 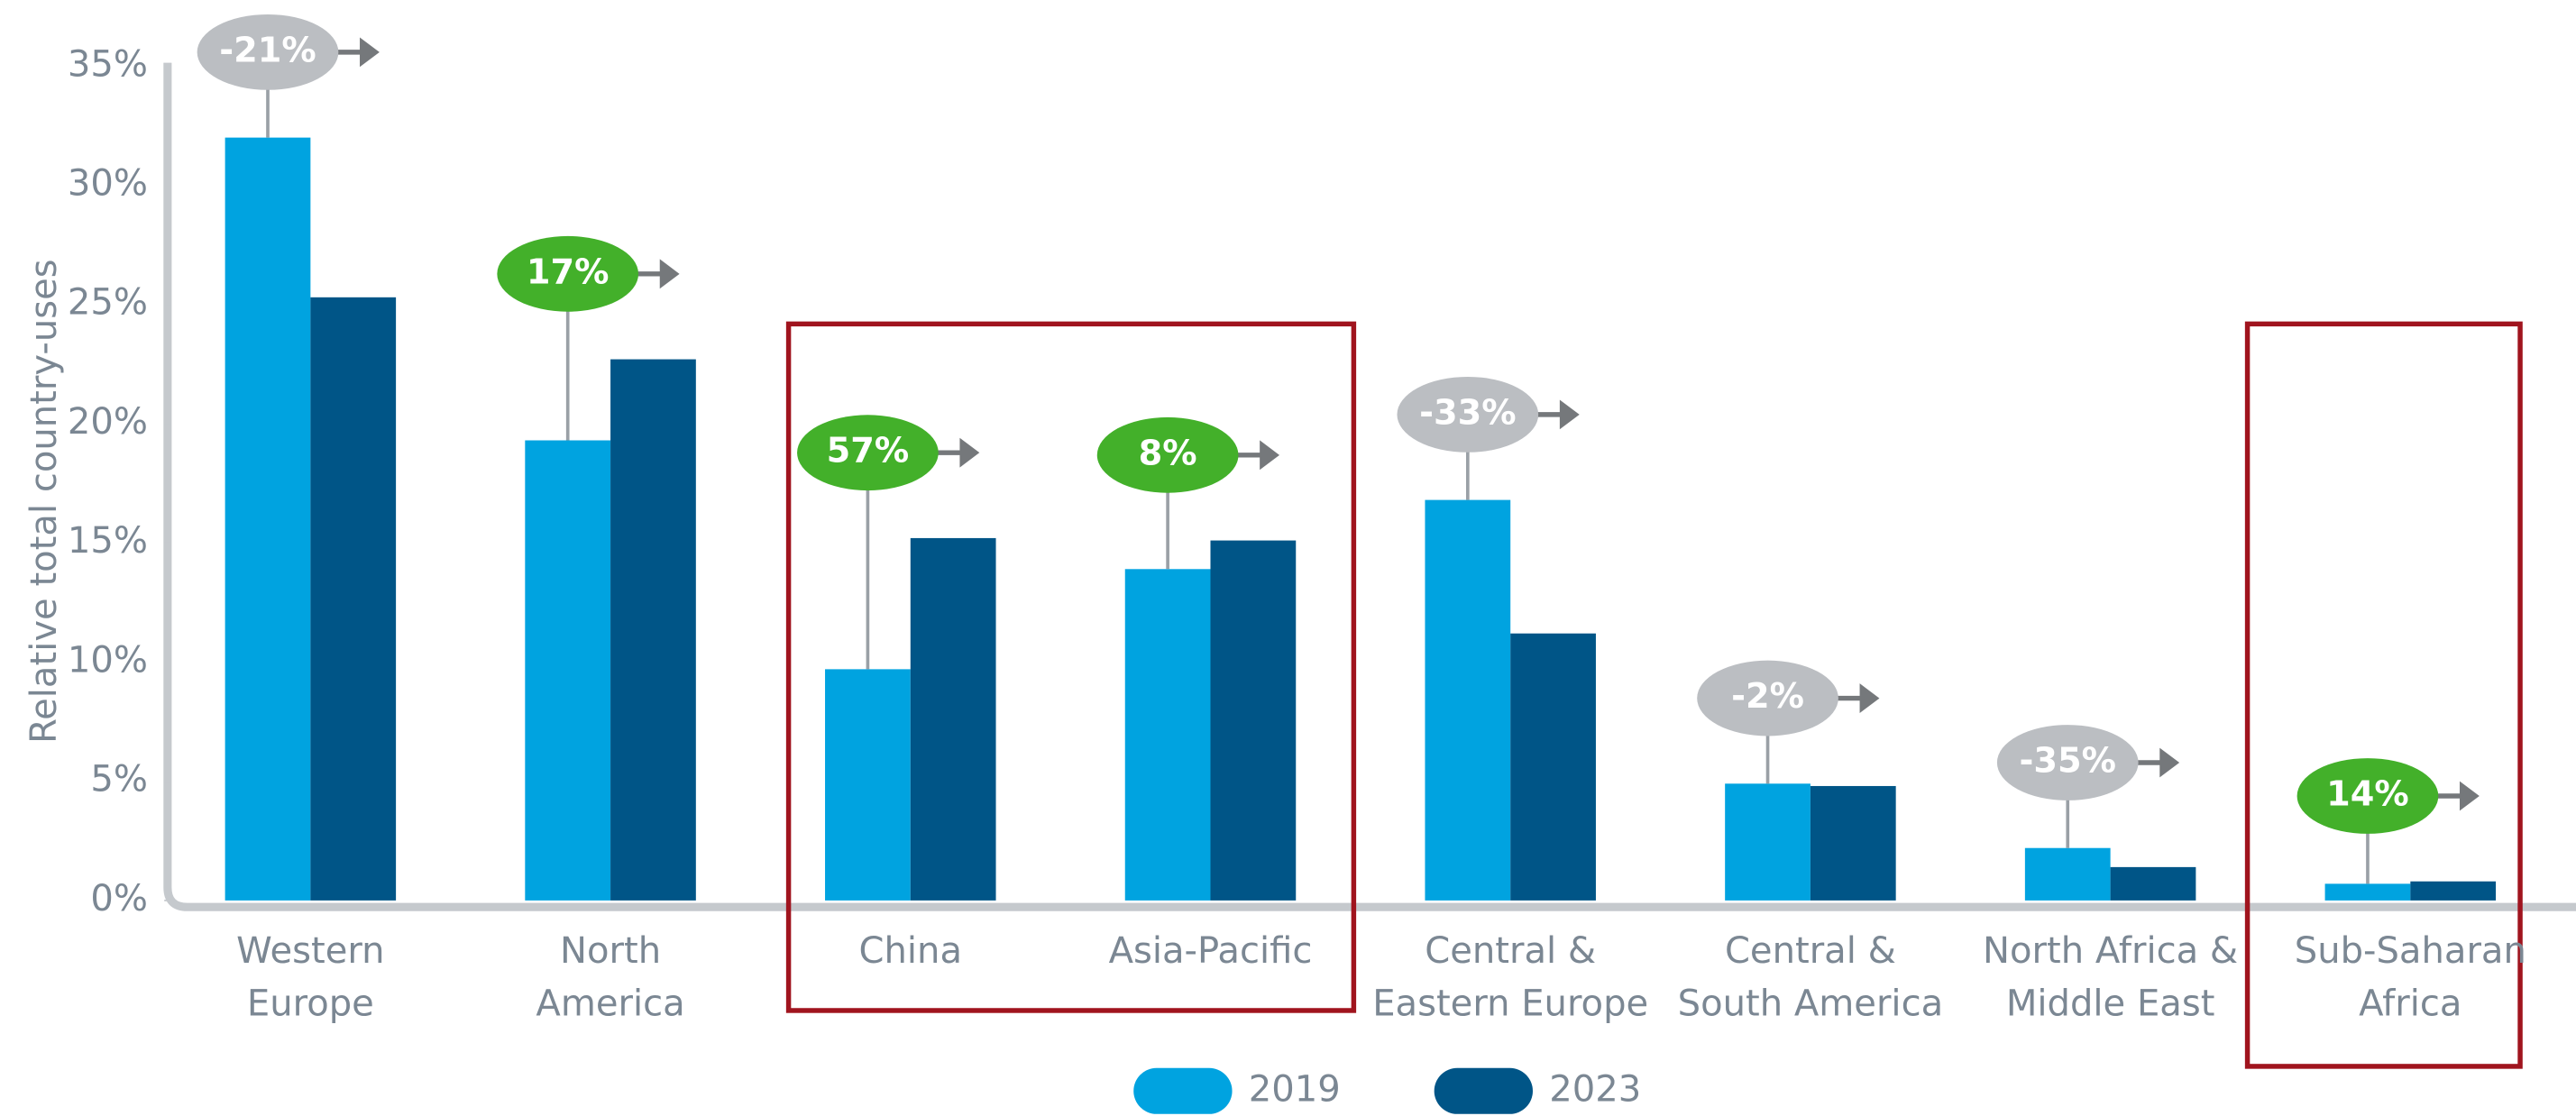 I want to click on annotation-label: -21%, so click(x=267, y=50).